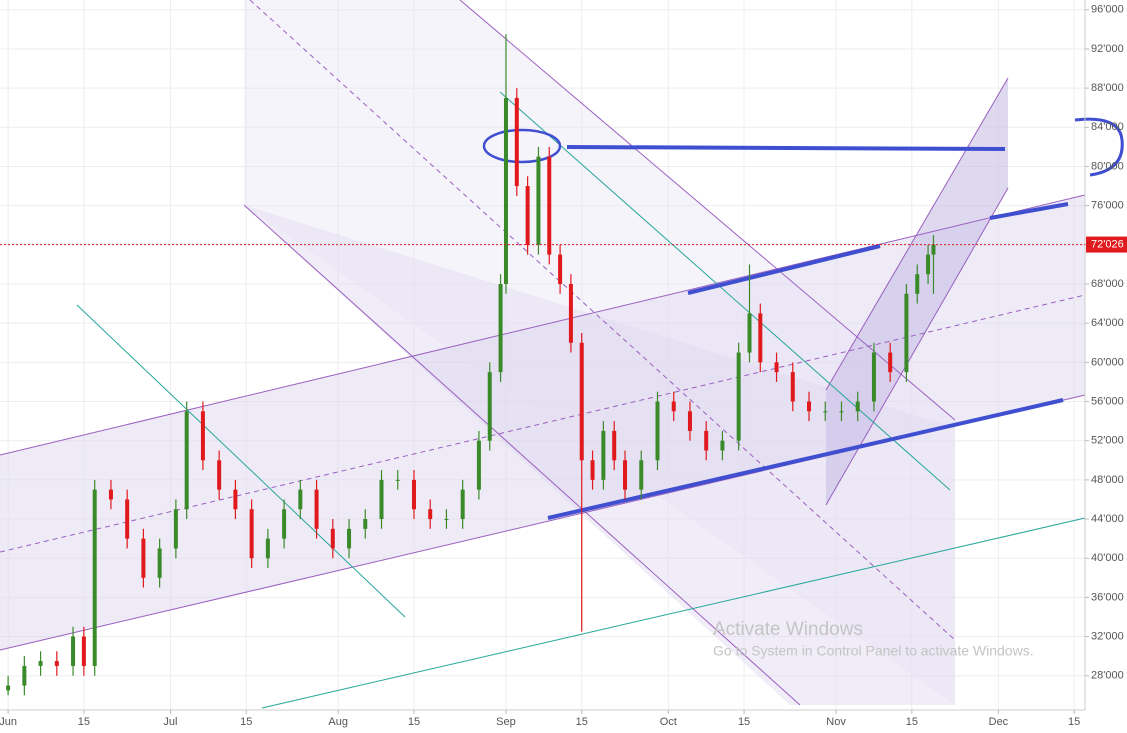 The height and width of the screenshot is (733, 1127). Describe the element at coordinates (1107, 441) in the screenshot. I see `y-tick-label: 52'000` at that location.